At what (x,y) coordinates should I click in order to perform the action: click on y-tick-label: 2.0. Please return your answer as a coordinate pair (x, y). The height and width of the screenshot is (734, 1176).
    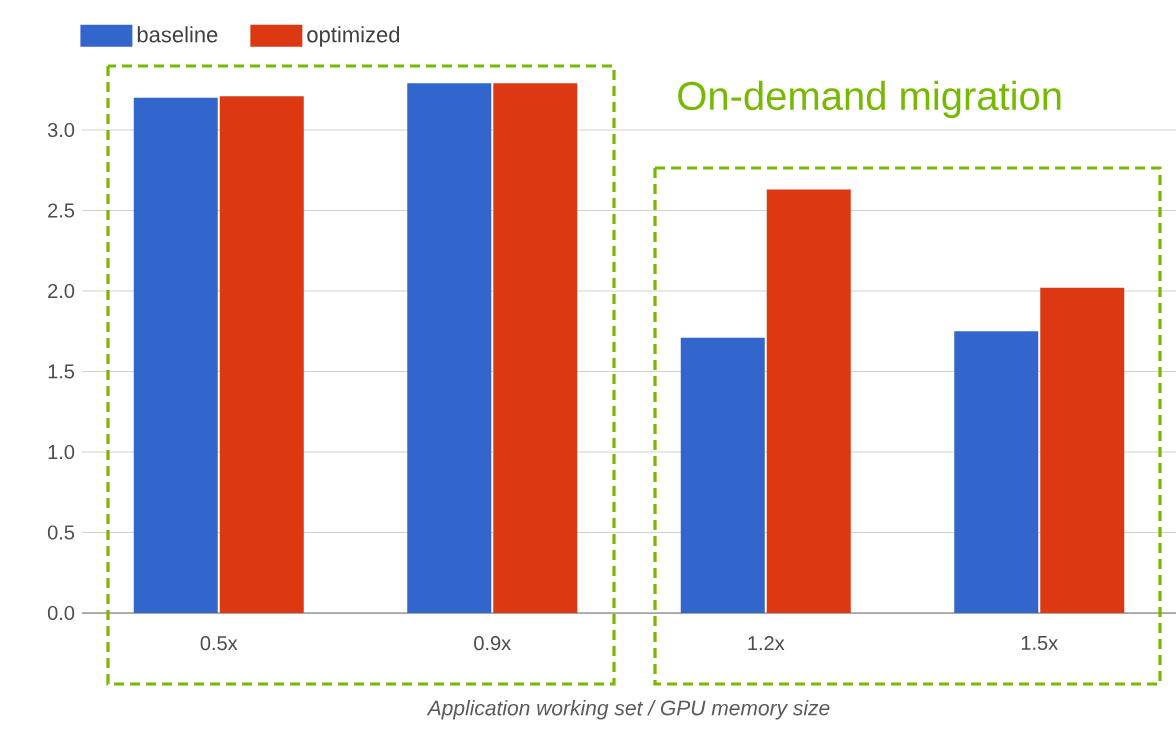
    Looking at the image, I should click on (61, 291).